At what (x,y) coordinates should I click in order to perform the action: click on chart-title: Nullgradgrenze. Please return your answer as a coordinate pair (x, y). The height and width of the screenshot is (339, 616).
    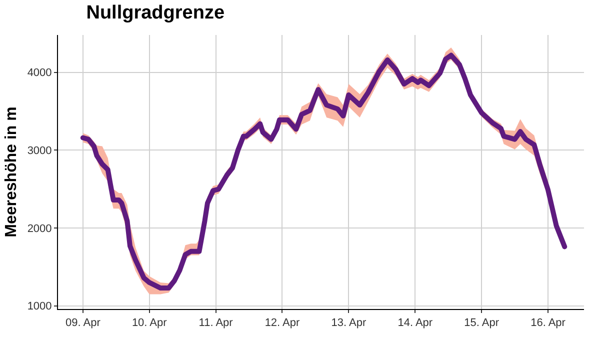
    Looking at the image, I should click on (155, 13).